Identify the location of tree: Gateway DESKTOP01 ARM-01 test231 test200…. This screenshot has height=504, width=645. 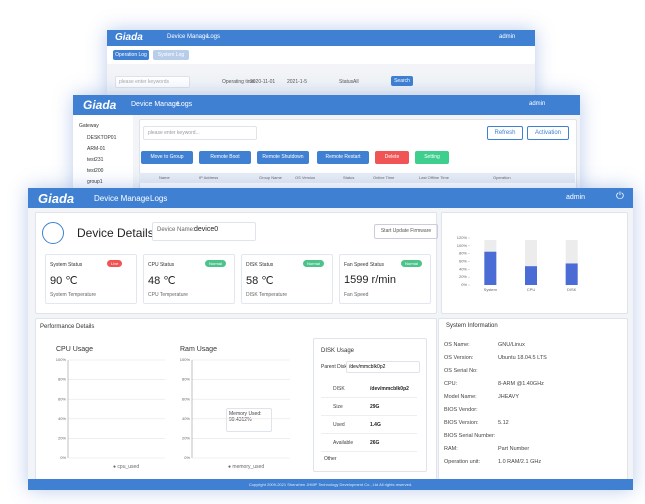
(103, 155).